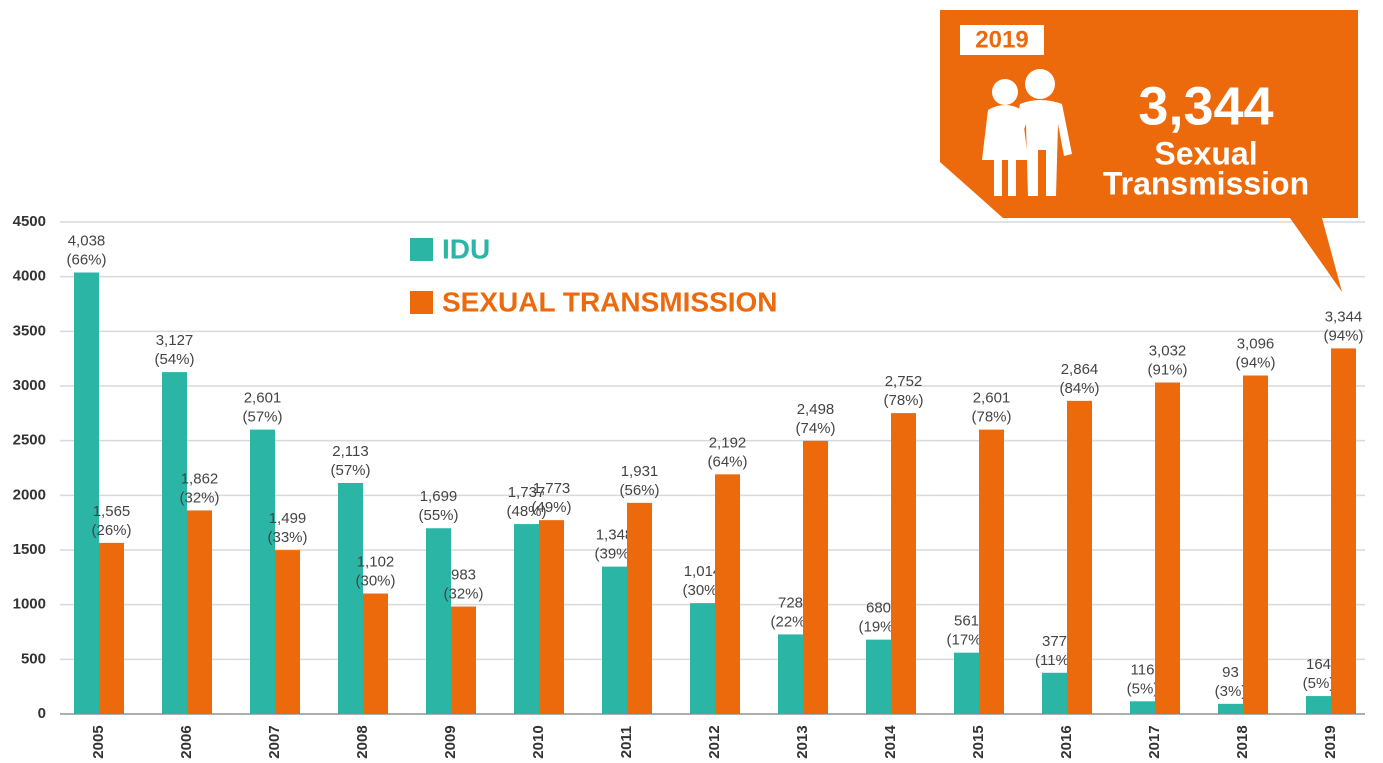 The width and height of the screenshot is (1383, 763). Describe the element at coordinates (1256, 343) in the screenshot. I see `value-label: 3,096` at that location.